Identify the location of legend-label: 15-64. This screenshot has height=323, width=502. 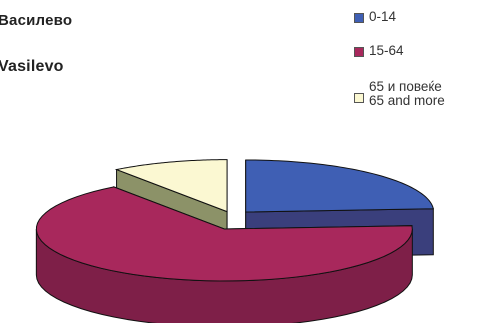
(386, 51).